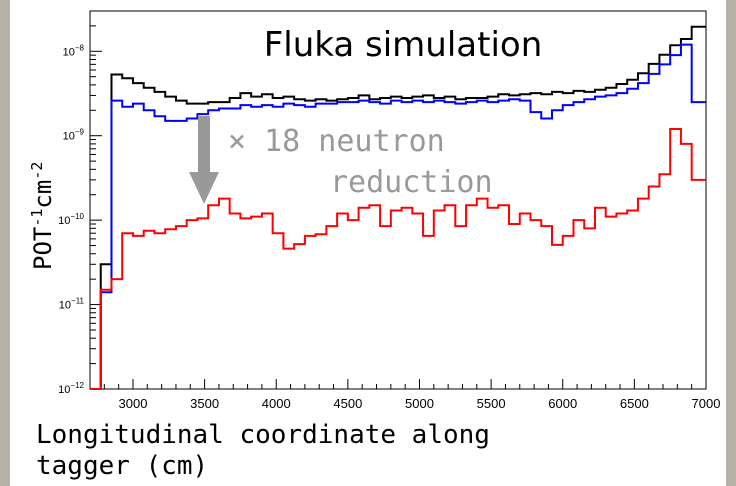 The height and width of the screenshot is (486, 736). What do you see at coordinates (411, 182) in the screenshot?
I see `reduction-annotation-line: reduction` at bounding box center [411, 182].